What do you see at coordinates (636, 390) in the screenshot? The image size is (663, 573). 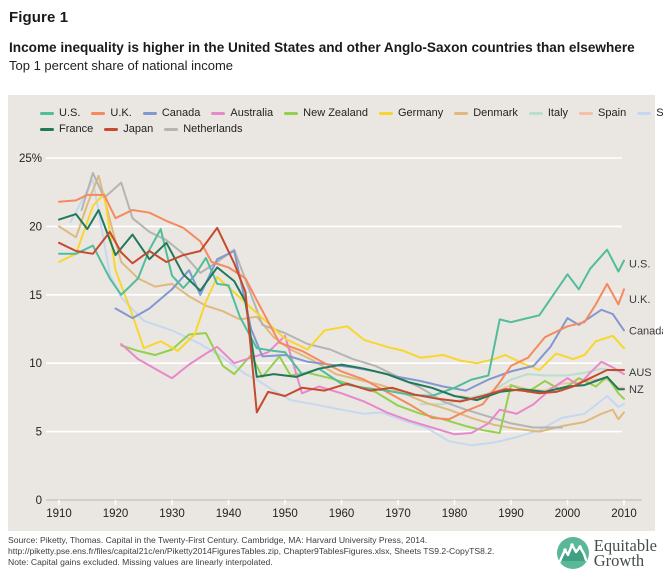 I see `end-label-nz: NZ` at bounding box center [636, 390].